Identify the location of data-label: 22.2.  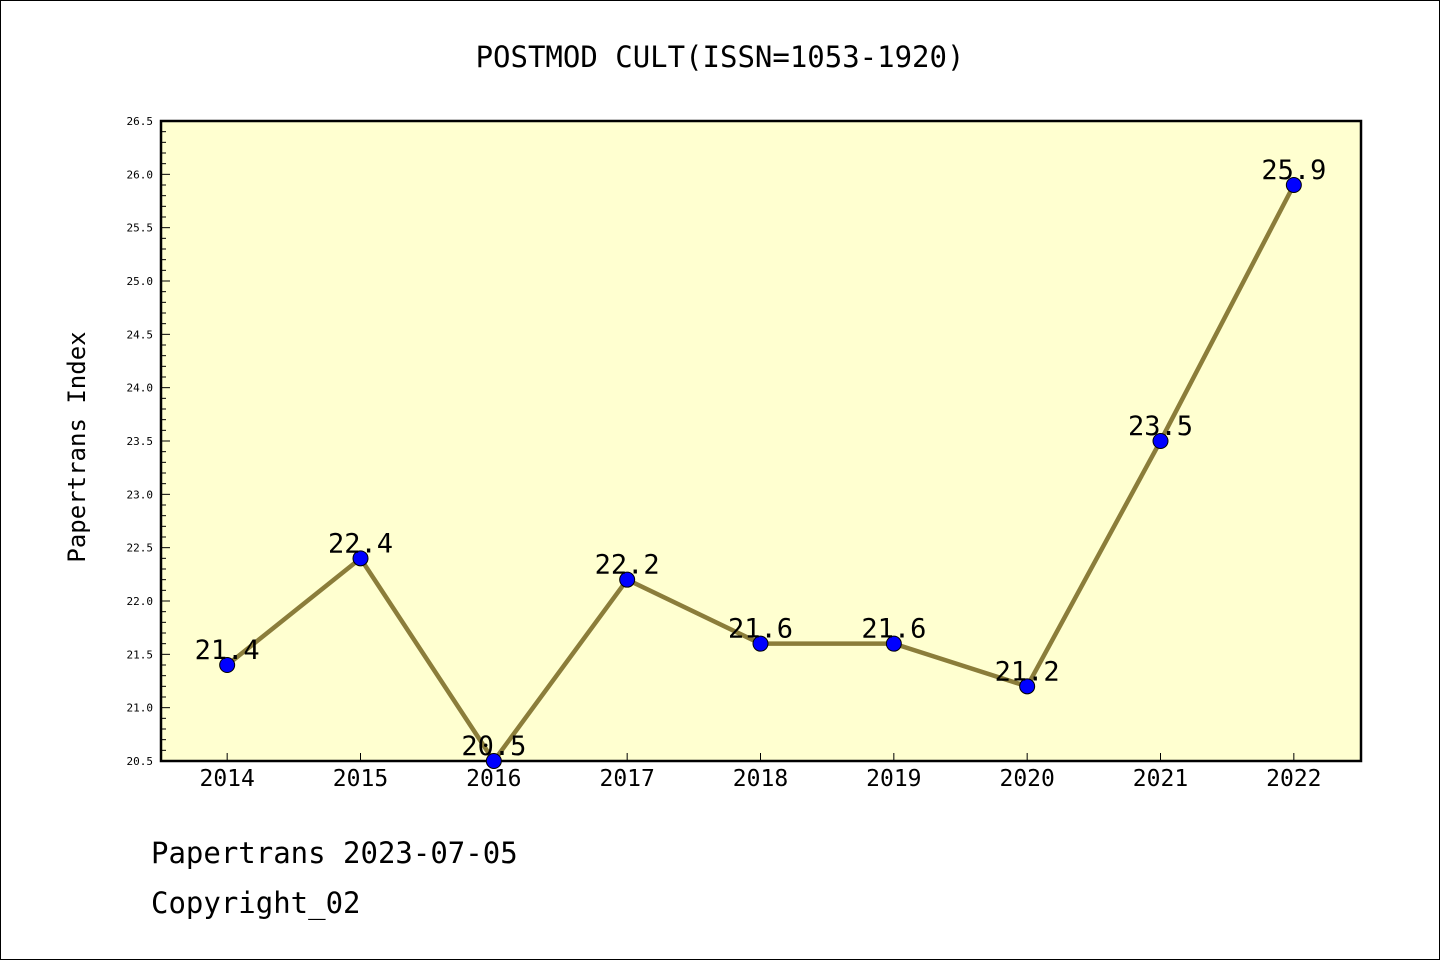
(627, 565).